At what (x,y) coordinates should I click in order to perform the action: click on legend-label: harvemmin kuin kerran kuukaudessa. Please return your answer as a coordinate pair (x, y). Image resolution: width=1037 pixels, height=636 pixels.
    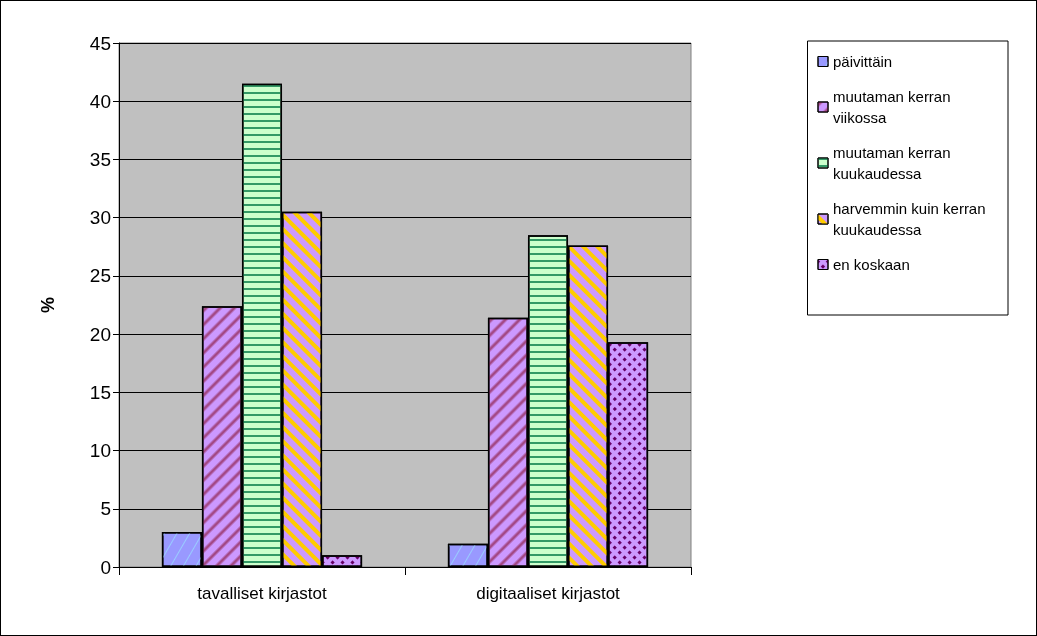
    Looking at the image, I should click on (911, 219).